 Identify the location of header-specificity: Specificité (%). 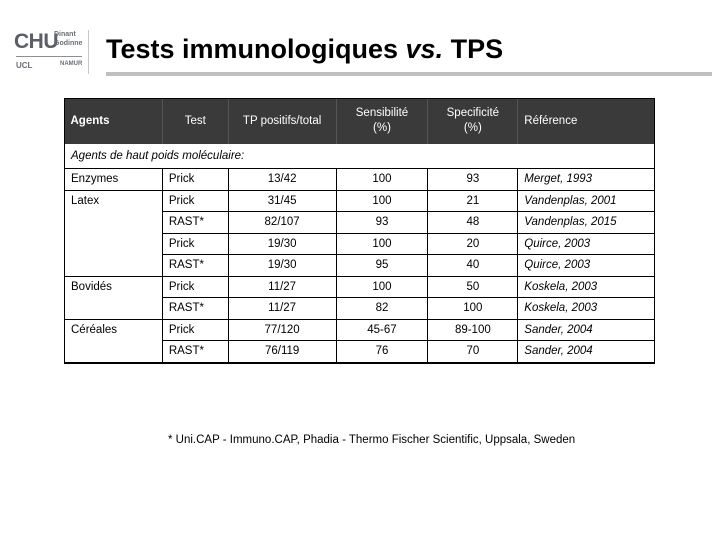
(473, 121).